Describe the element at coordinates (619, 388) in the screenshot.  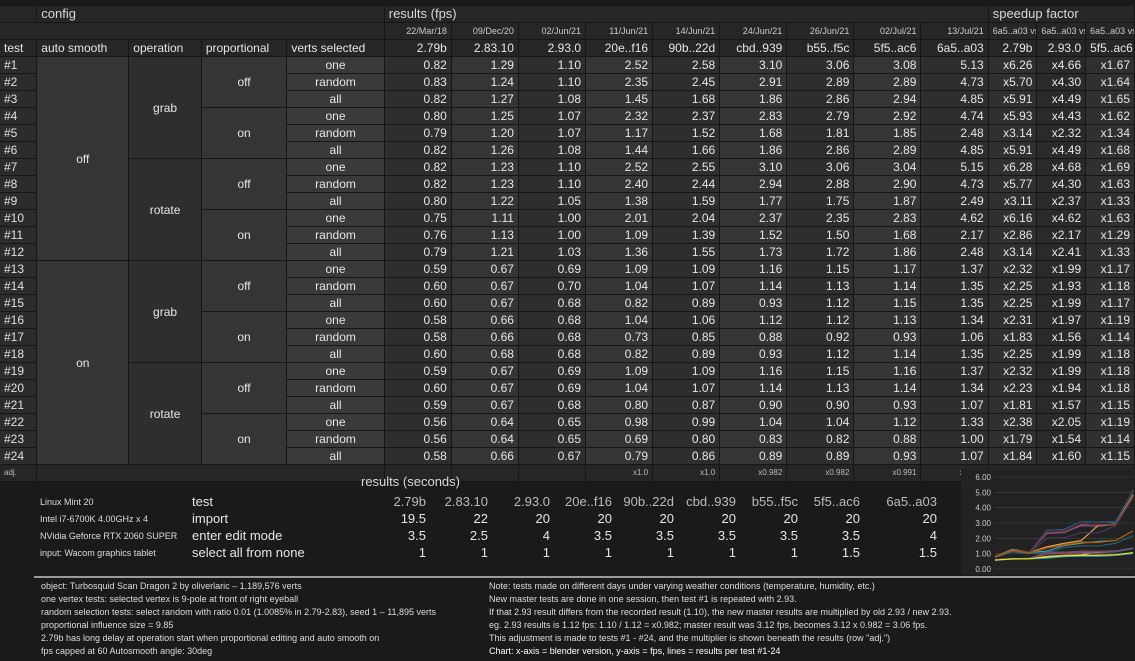
I see `fps-value: 1.04` at that location.